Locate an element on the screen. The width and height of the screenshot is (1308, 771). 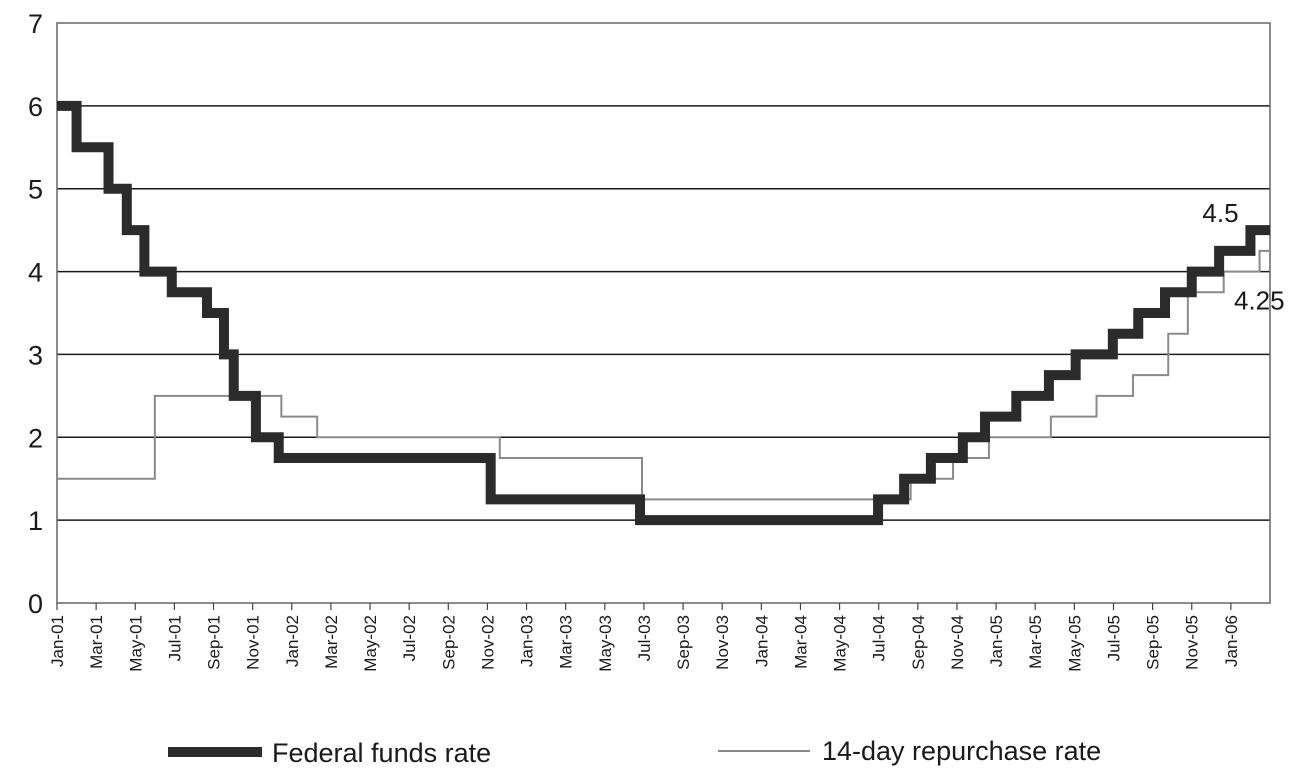
y-tick-label: 2 is located at coordinates (35, 438).